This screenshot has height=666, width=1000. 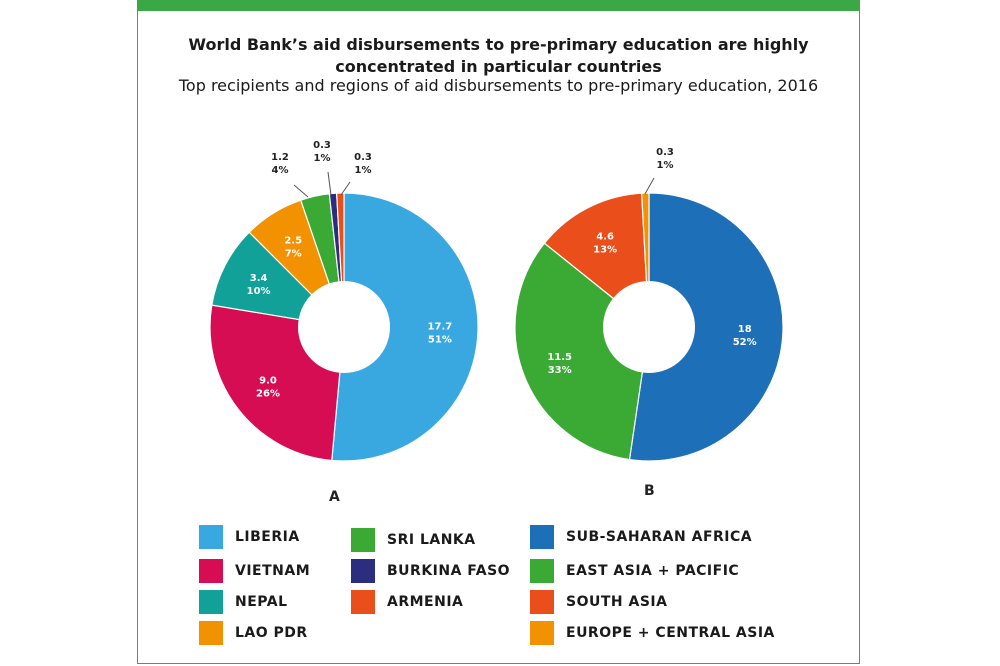 I want to click on legend-label: SUB-SAHARAN AFRICA, so click(x=659, y=537).